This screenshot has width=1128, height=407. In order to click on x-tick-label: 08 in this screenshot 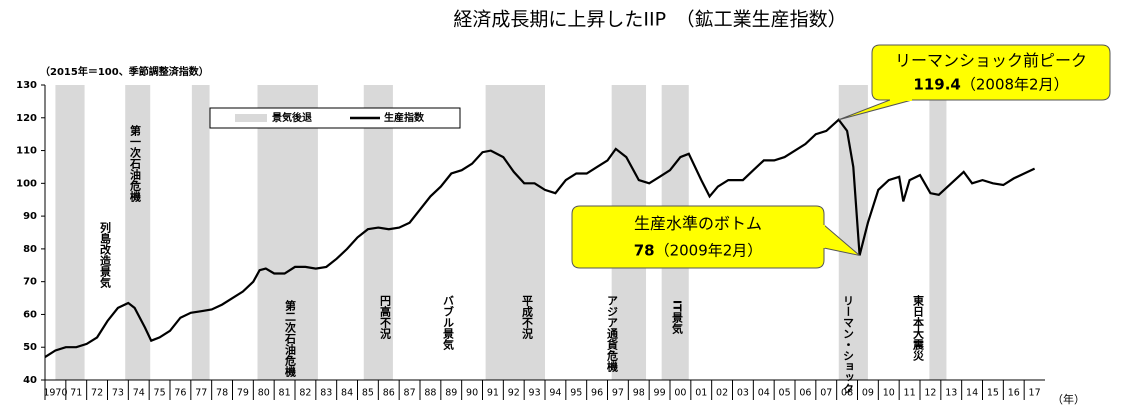, I will do `click(847, 393)`.